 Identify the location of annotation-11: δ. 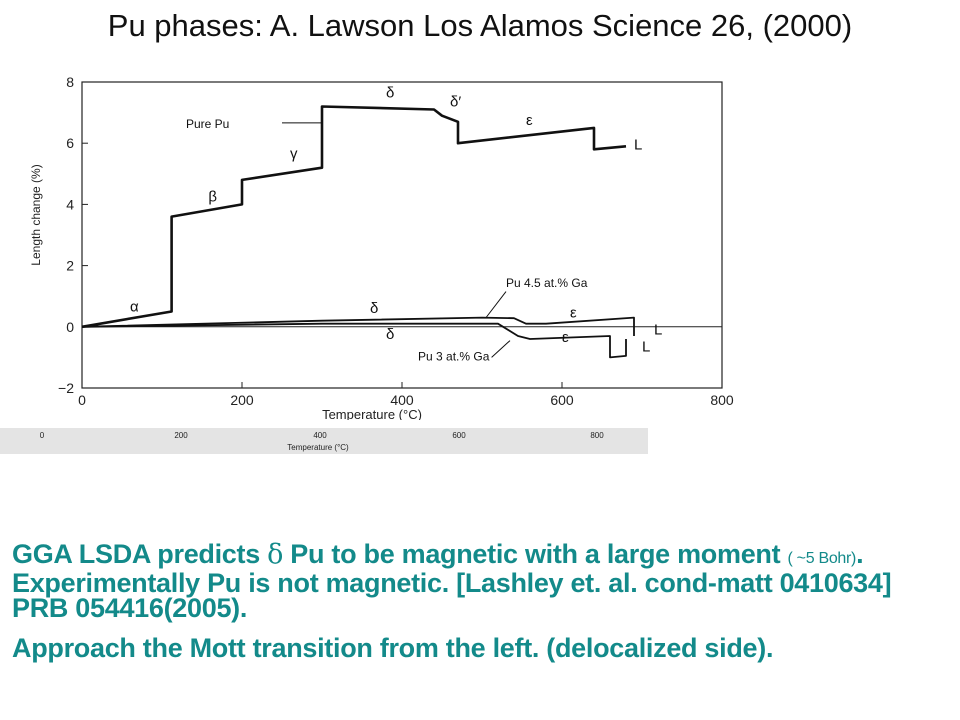
(390, 334).